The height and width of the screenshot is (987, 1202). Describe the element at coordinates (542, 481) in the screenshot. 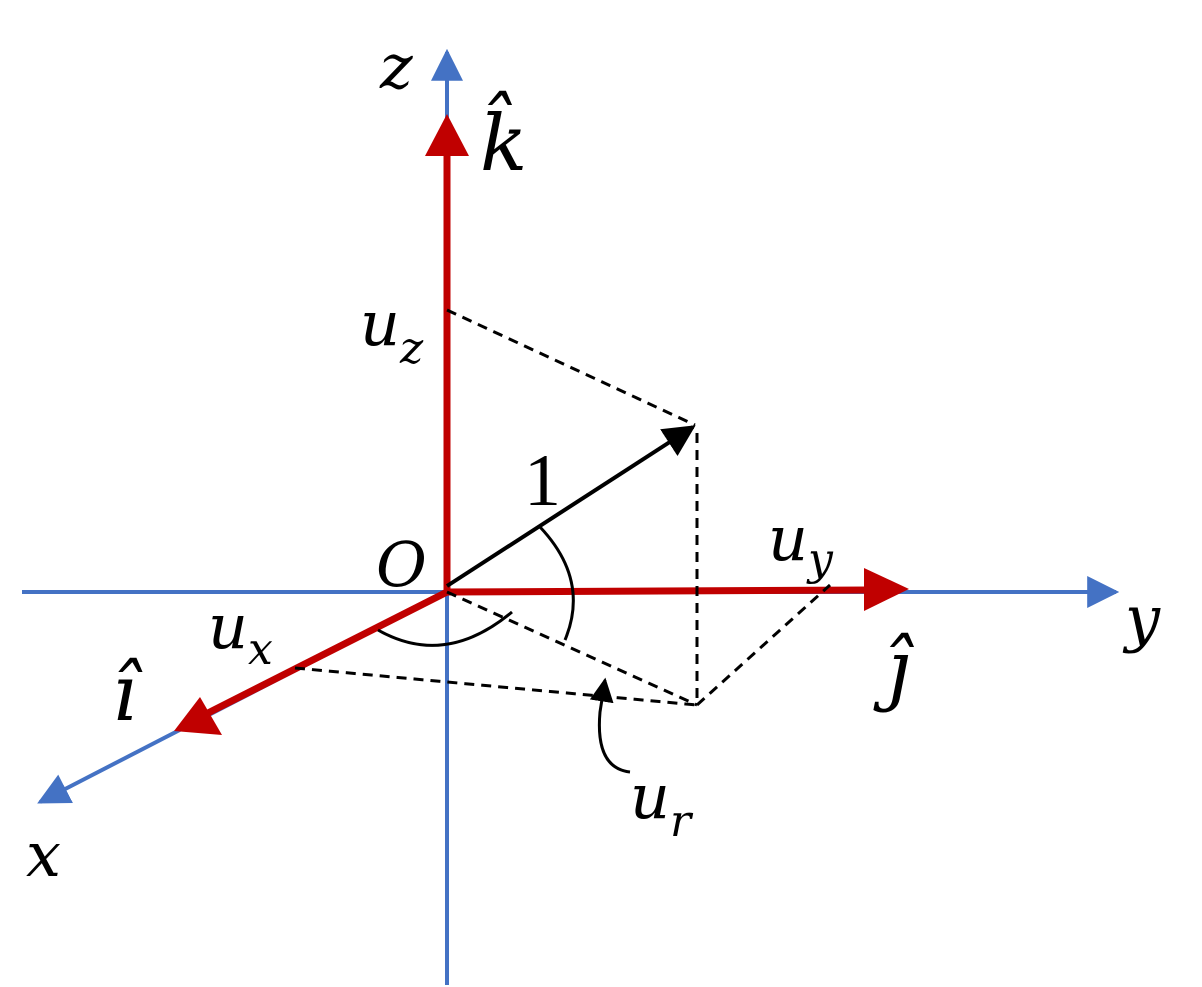

I see `magnitude-label: 1` at that location.